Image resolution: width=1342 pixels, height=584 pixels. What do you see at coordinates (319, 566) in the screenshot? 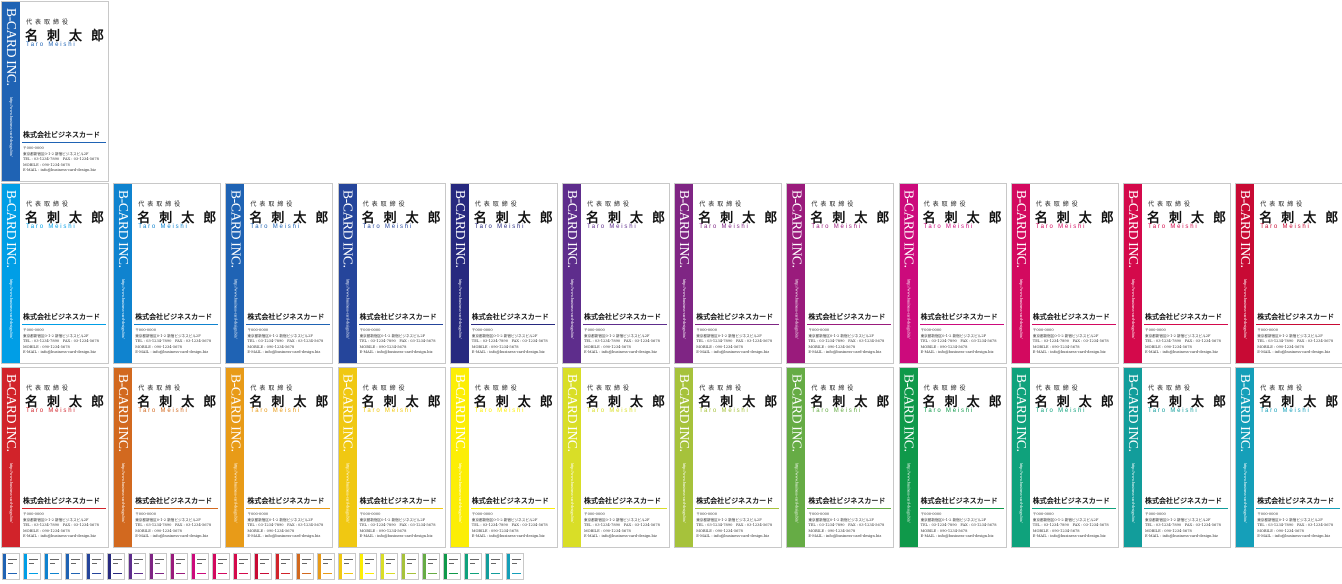
I see `thumbnail-stripe` at bounding box center [319, 566].